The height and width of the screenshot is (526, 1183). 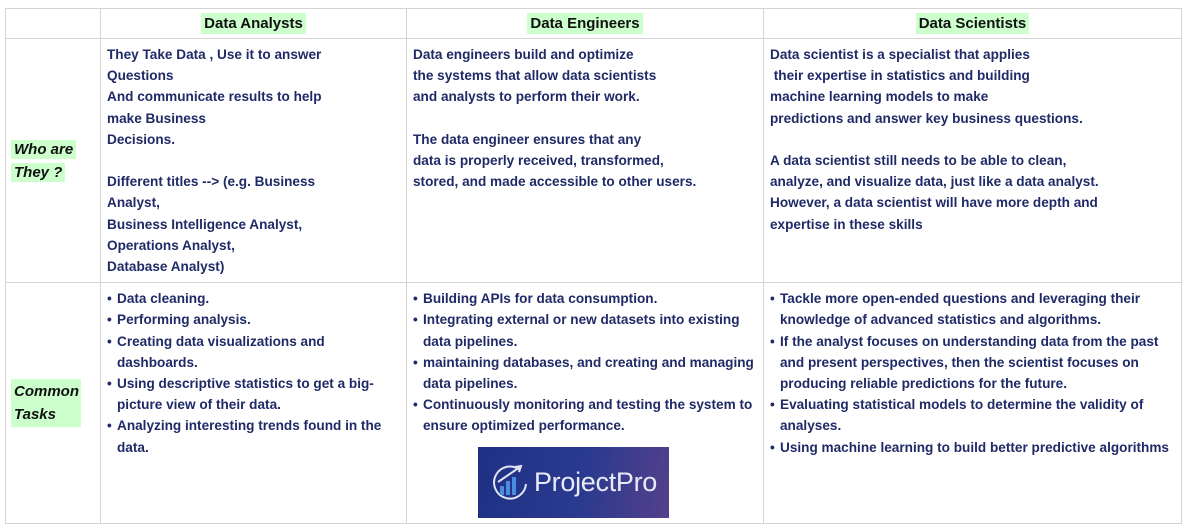 What do you see at coordinates (253, 319) in the screenshot?
I see `task-item: Performing analysis.` at bounding box center [253, 319].